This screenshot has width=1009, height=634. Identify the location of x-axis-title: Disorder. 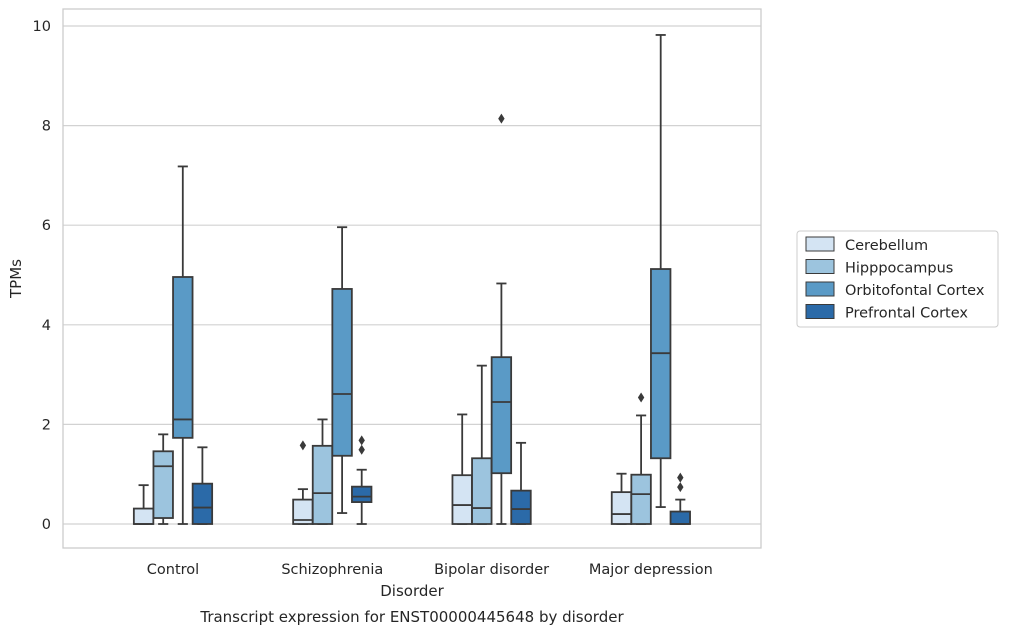
(412, 591).